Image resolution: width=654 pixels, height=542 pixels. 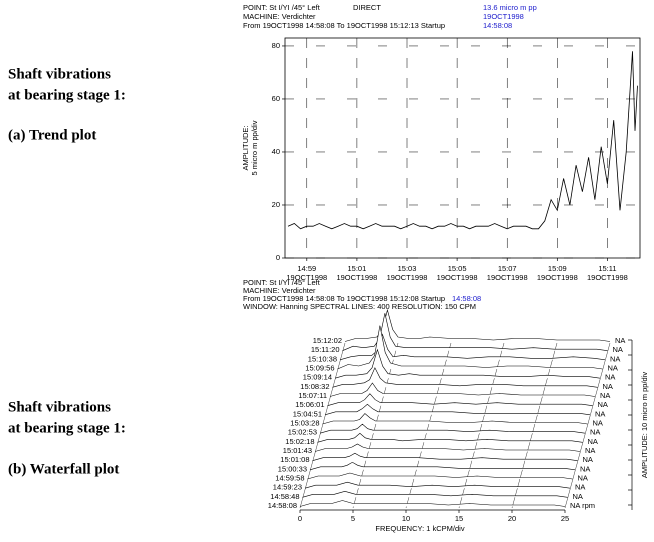 What do you see at coordinates (565, 518) in the screenshot?
I see `x-tick-label: 25` at bounding box center [565, 518].